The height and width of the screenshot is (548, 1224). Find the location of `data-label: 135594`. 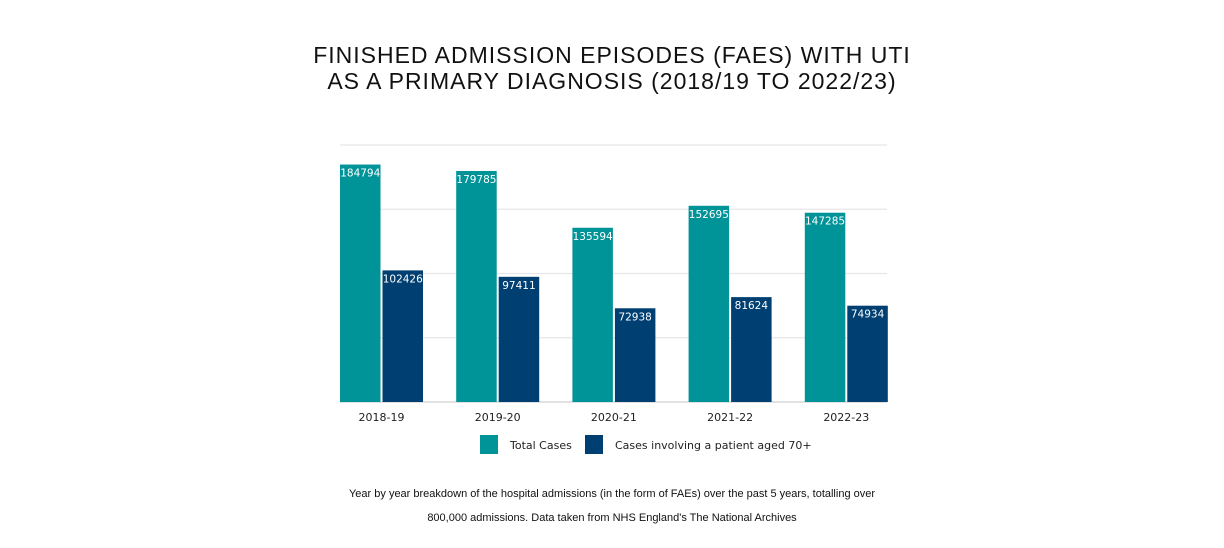

data-label: 135594 is located at coordinates (593, 237).